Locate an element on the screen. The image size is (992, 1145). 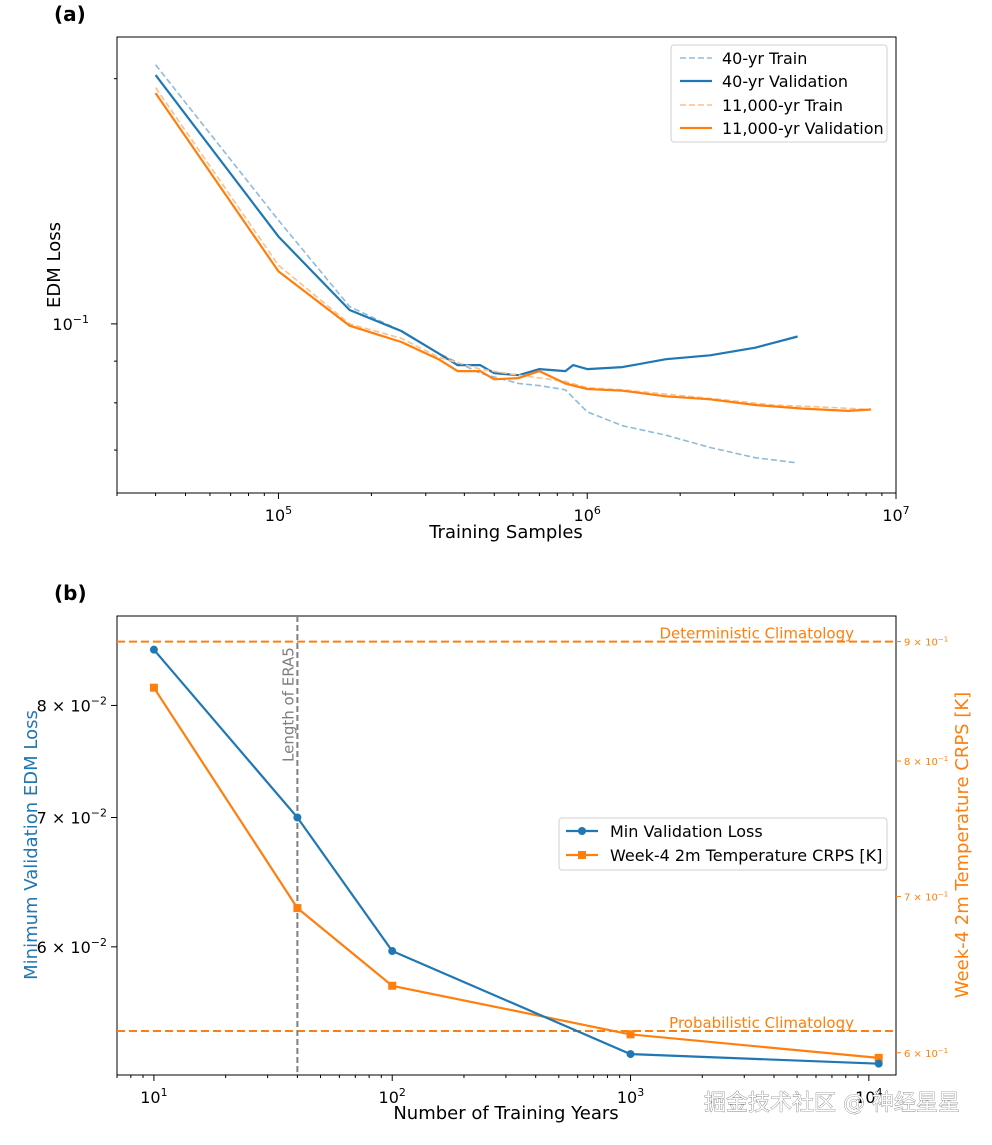
era5-vertical-line-label: Length of ERA5 is located at coordinates (288, 704).